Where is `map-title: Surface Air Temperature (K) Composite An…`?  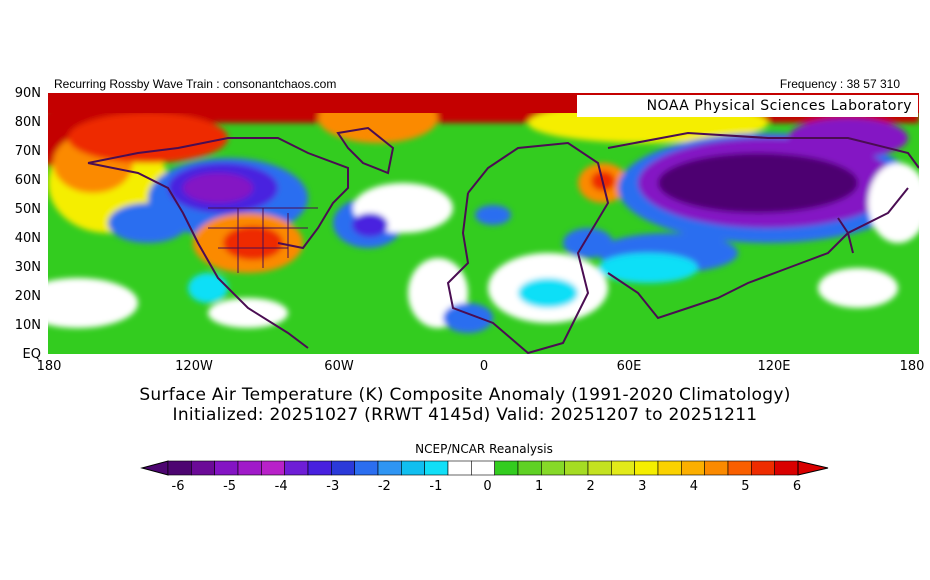
map-title: Surface Air Temperature (K) Composite An… is located at coordinates (465, 395).